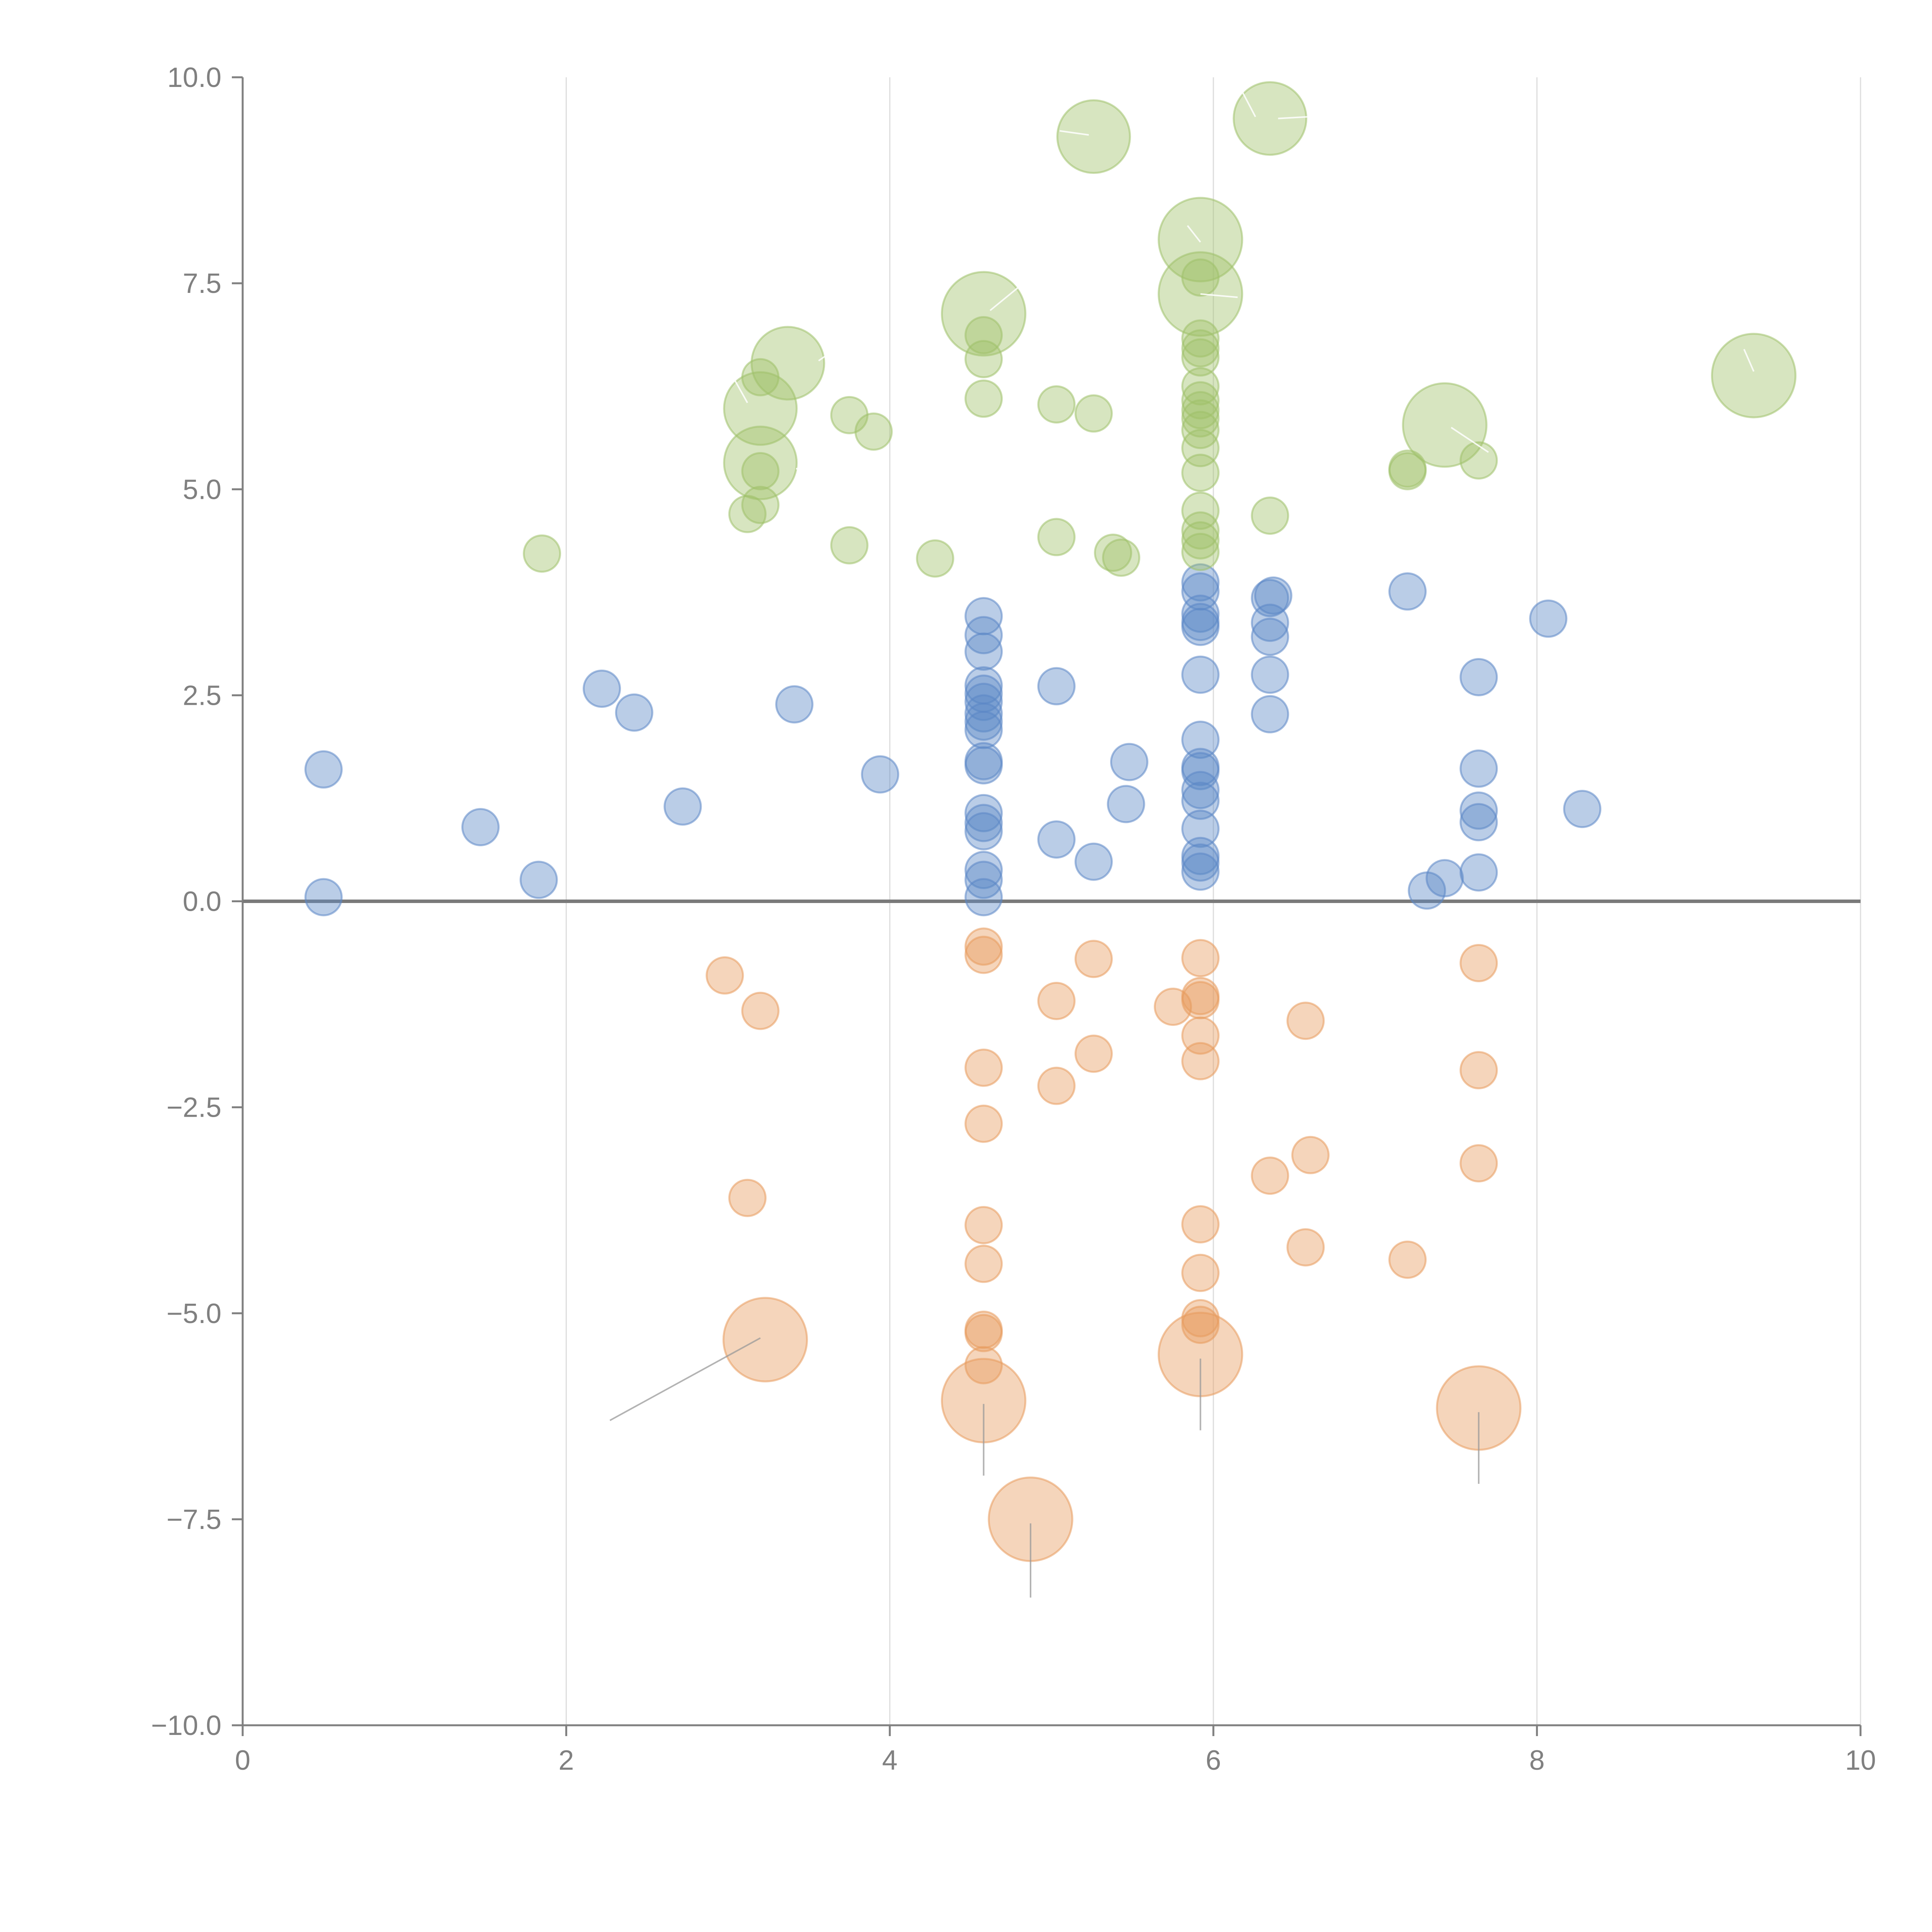  What do you see at coordinates (202, 489) in the screenshot?
I see `y-tick-label: 5.0` at bounding box center [202, 489].